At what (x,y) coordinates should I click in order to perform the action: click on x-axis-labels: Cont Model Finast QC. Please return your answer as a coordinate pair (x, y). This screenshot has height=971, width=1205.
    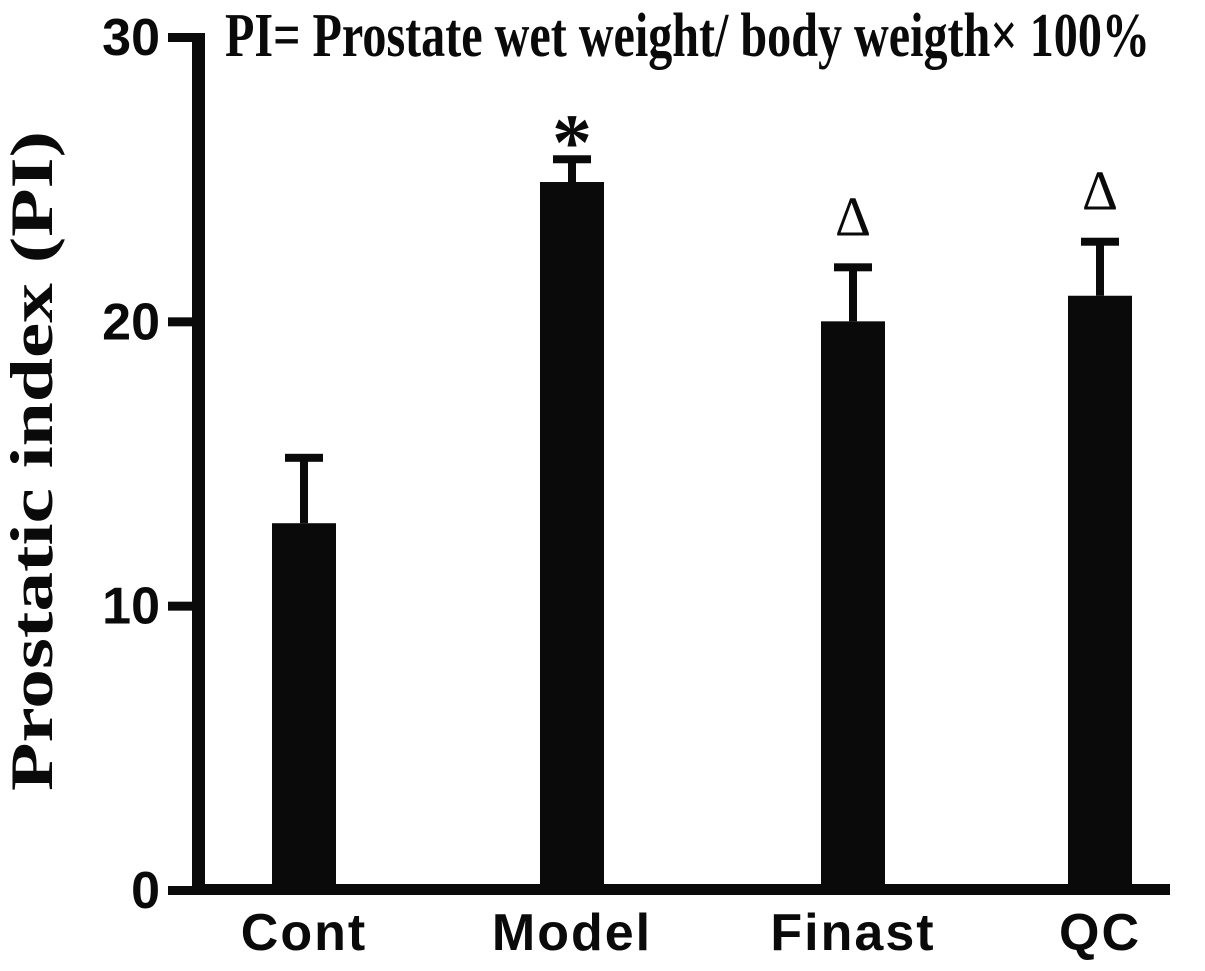
    Looking at the image, I should click on (691, 933).